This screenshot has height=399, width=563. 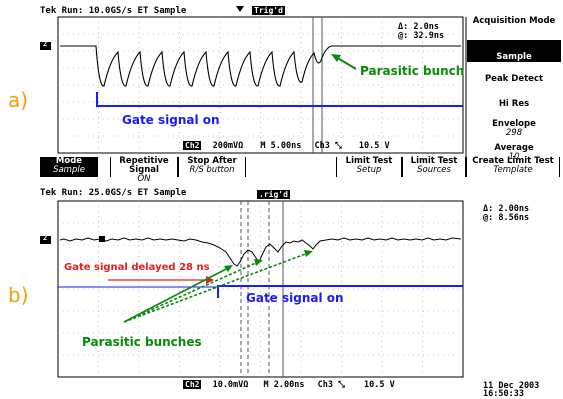 I want to click on menu-peak-detect: Peak Detect, so click(x=514, y=74).